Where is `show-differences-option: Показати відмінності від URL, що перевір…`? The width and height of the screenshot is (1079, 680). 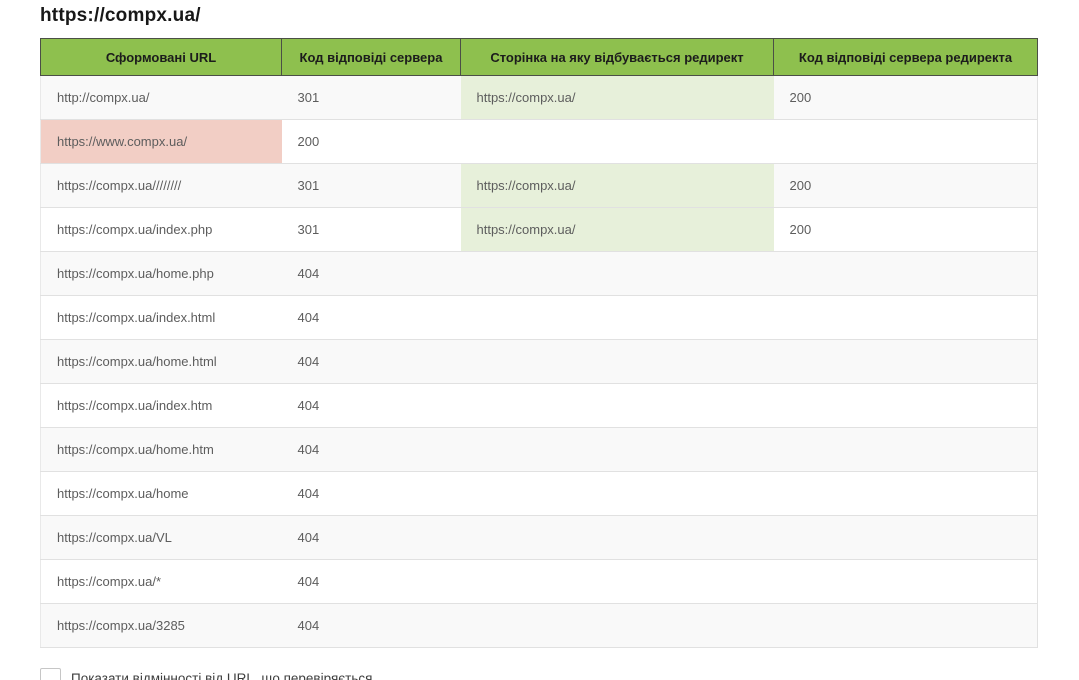 show-differences-option: Показати відмінності від URL, що перевір… is located at coordinates (559, 674).